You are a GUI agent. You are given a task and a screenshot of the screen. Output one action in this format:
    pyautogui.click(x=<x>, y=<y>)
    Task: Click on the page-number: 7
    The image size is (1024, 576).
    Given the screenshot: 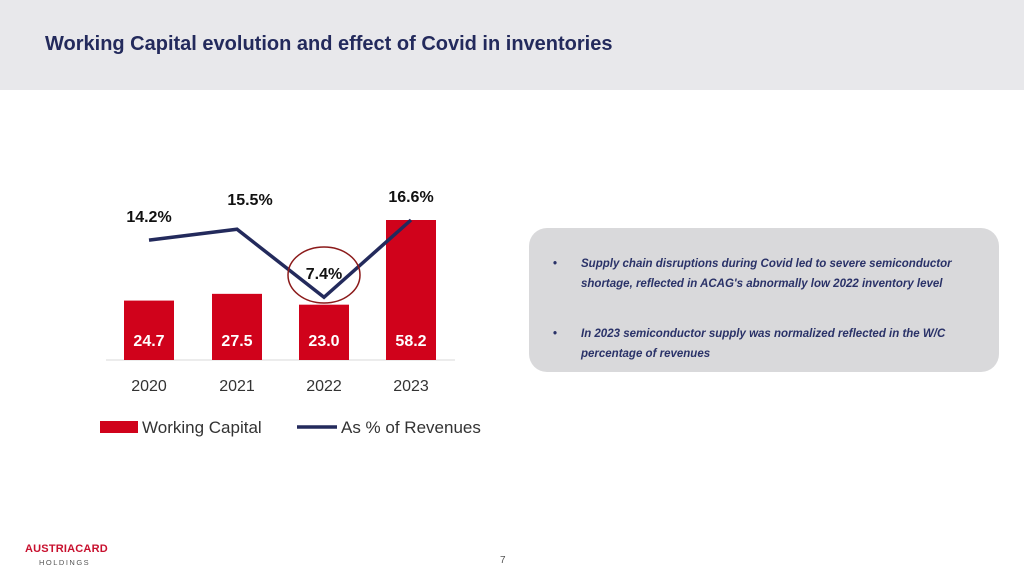 What is the action you would take?
    pyautogui.click(x=503, y=560)
    